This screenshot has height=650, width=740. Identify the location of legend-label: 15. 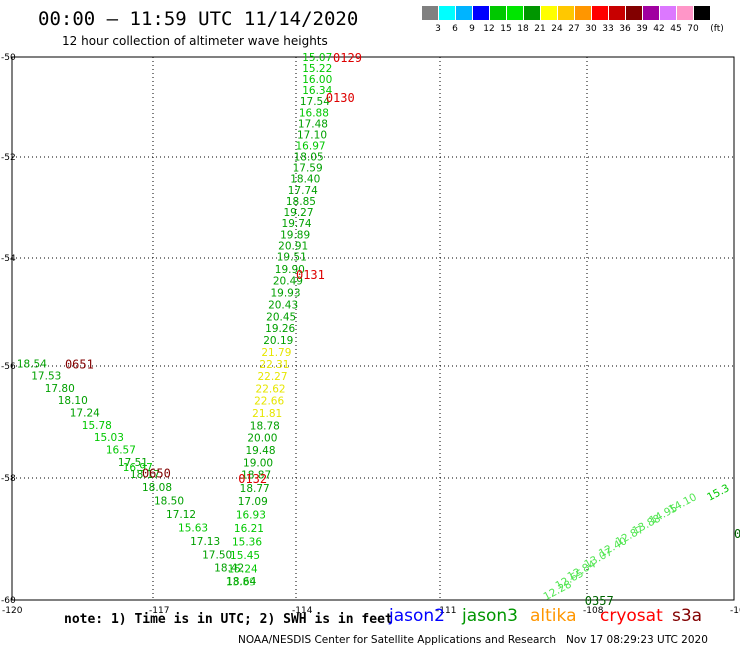
(506, 29).